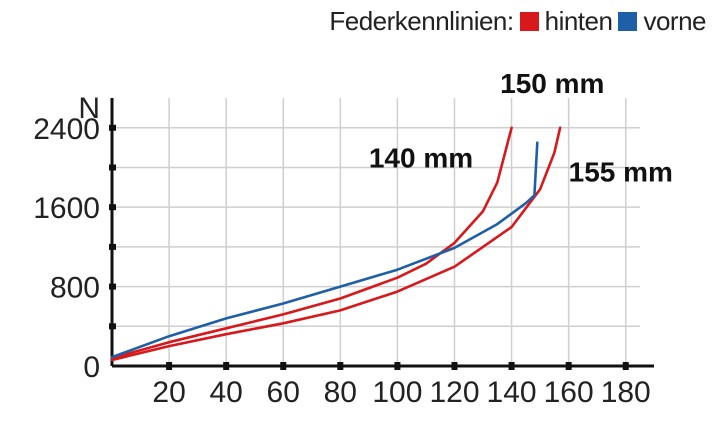  I want to click on x-tick-label-100: 100, so click(397, 392).